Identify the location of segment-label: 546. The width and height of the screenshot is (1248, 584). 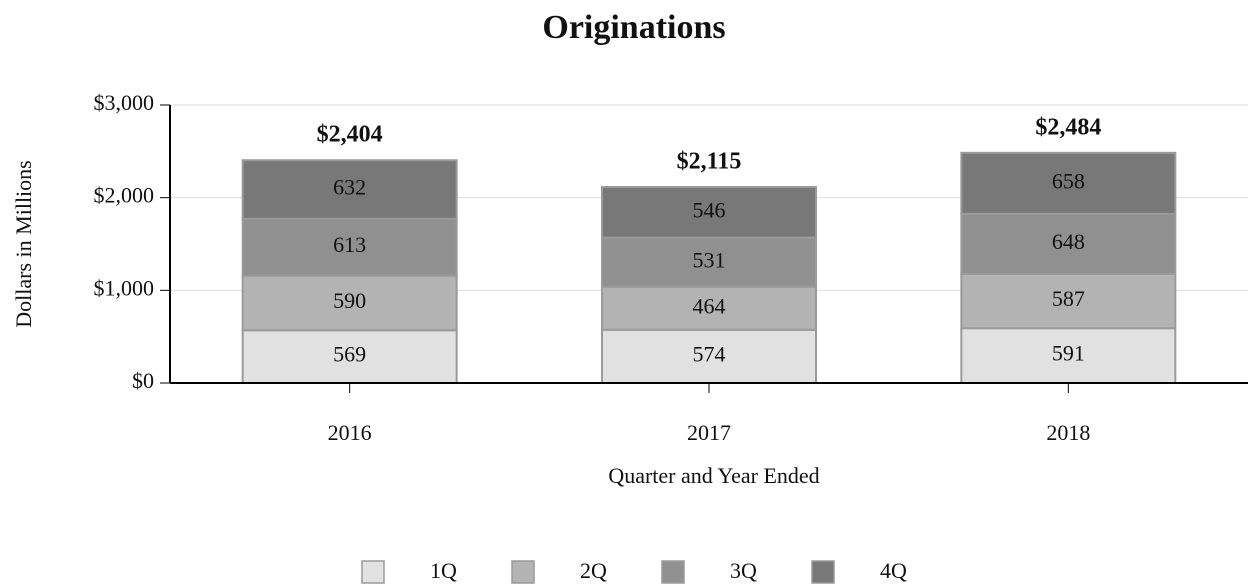
(709, 209).